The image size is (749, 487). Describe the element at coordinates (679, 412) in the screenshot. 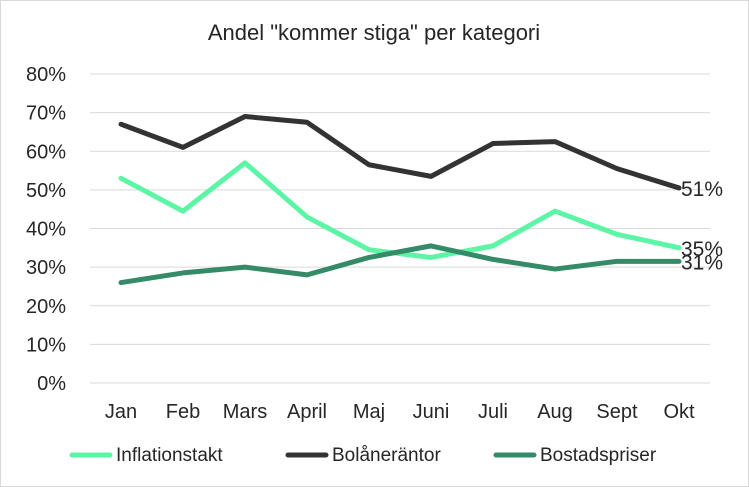

I see `x-tick-label: Okt` at that location.